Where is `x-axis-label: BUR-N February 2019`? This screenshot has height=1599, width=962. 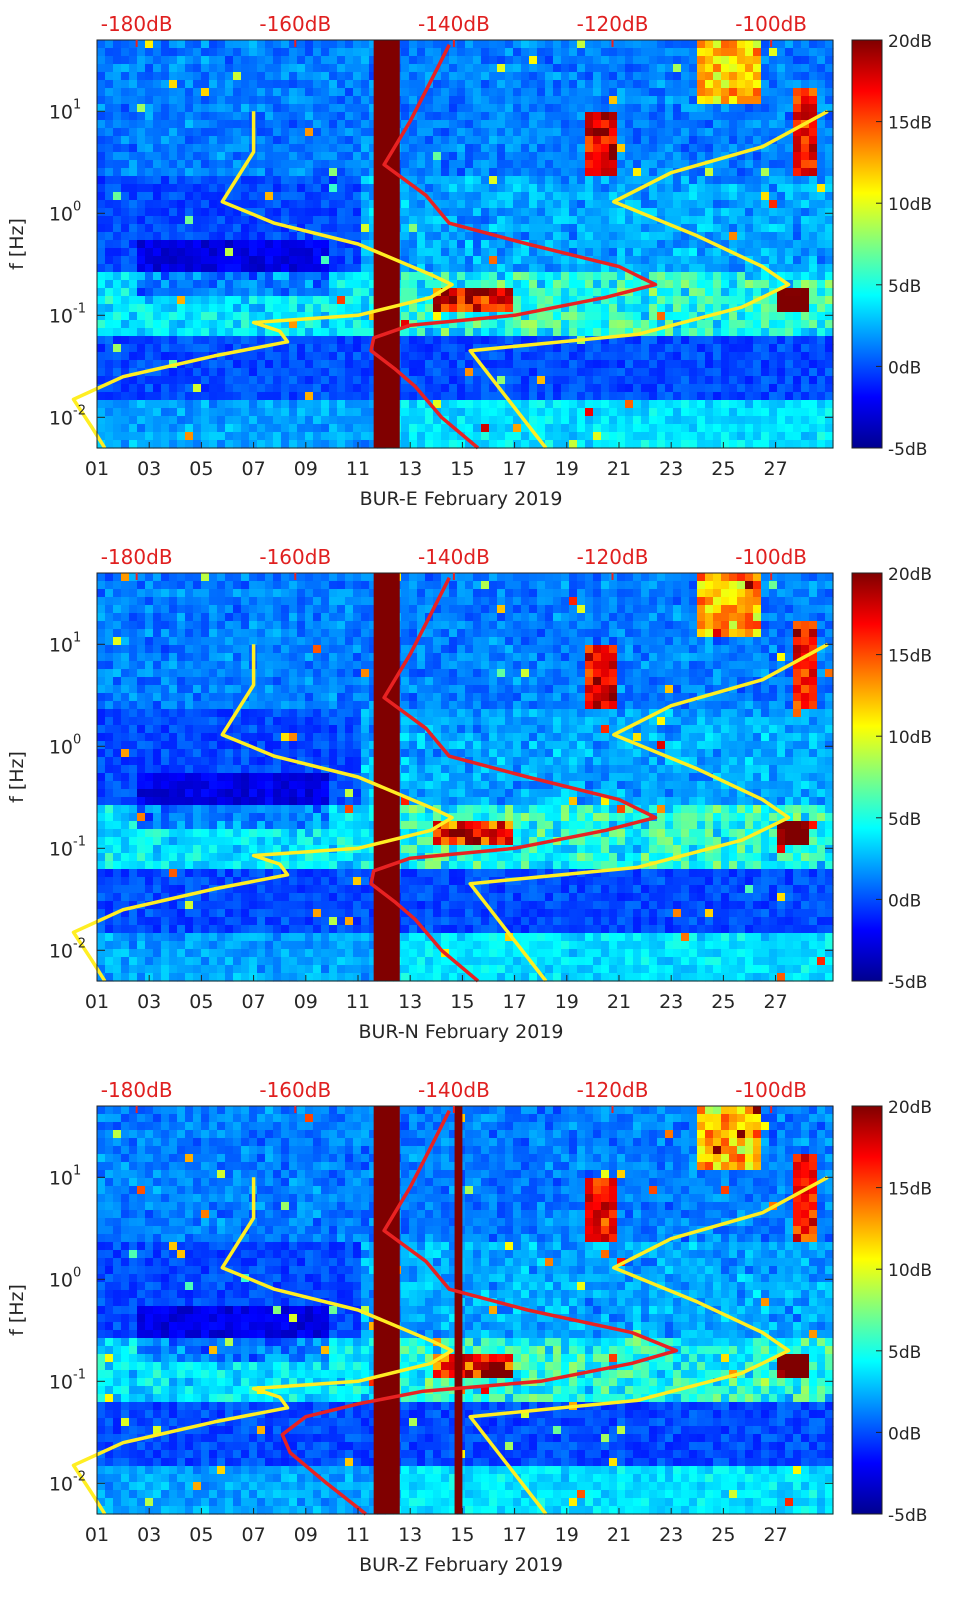
x-axis-label: BUR-N February 2019 is located at coordinates (460, 1032).